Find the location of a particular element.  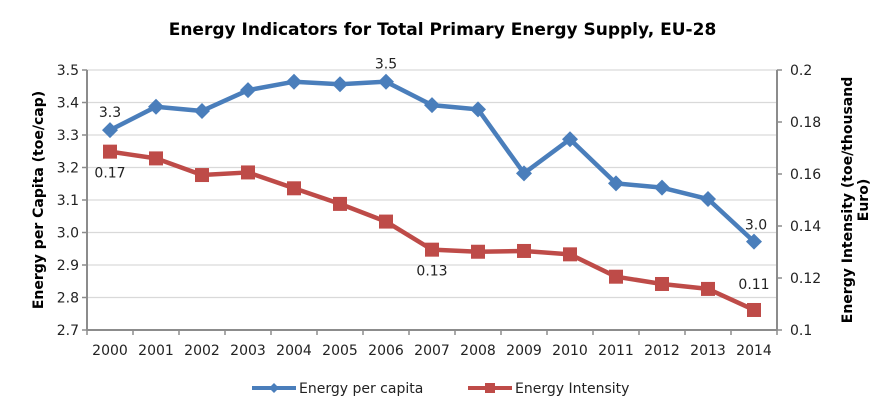

right-tick-label: 0.1 is located at coordinates (801, 331).